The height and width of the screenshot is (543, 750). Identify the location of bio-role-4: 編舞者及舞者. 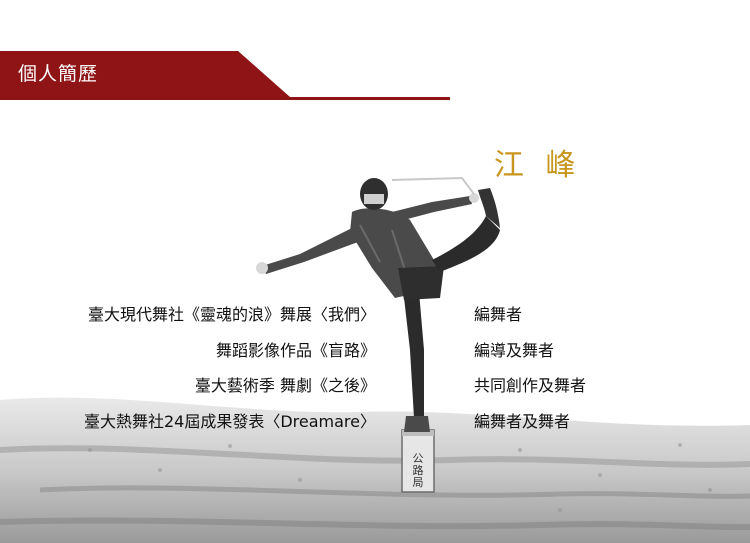
(522, 421).